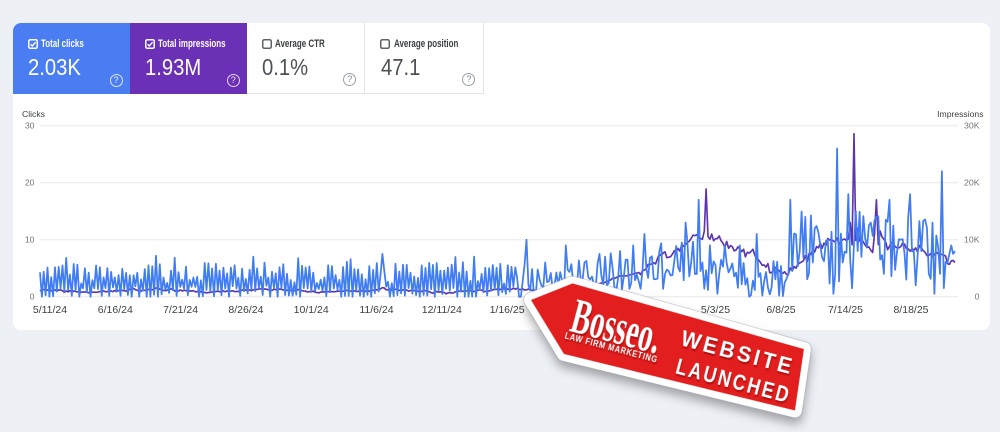 The image size is (1000, 432). Describe the element at coordinates (972, 183) in the screenshot. I see `svg-text: 20K` at that location.